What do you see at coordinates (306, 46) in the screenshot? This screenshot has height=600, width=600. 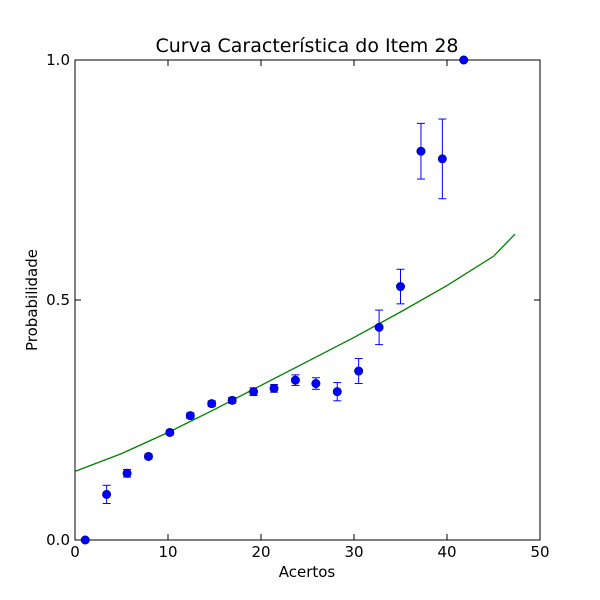 I see `chart-title: Curva Característica do Item 28` at bounding box center [306, 46].